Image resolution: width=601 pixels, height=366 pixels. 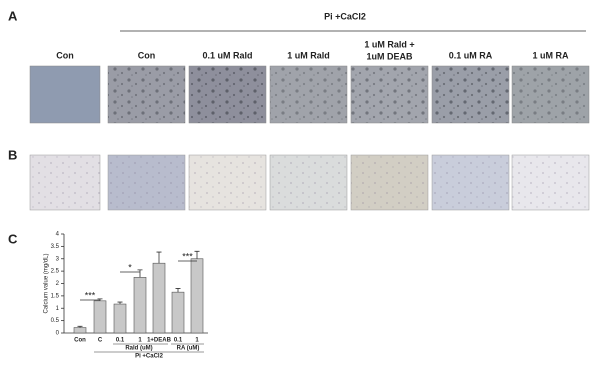 I want to click on panel-label: B, so click(x=12, y=154).